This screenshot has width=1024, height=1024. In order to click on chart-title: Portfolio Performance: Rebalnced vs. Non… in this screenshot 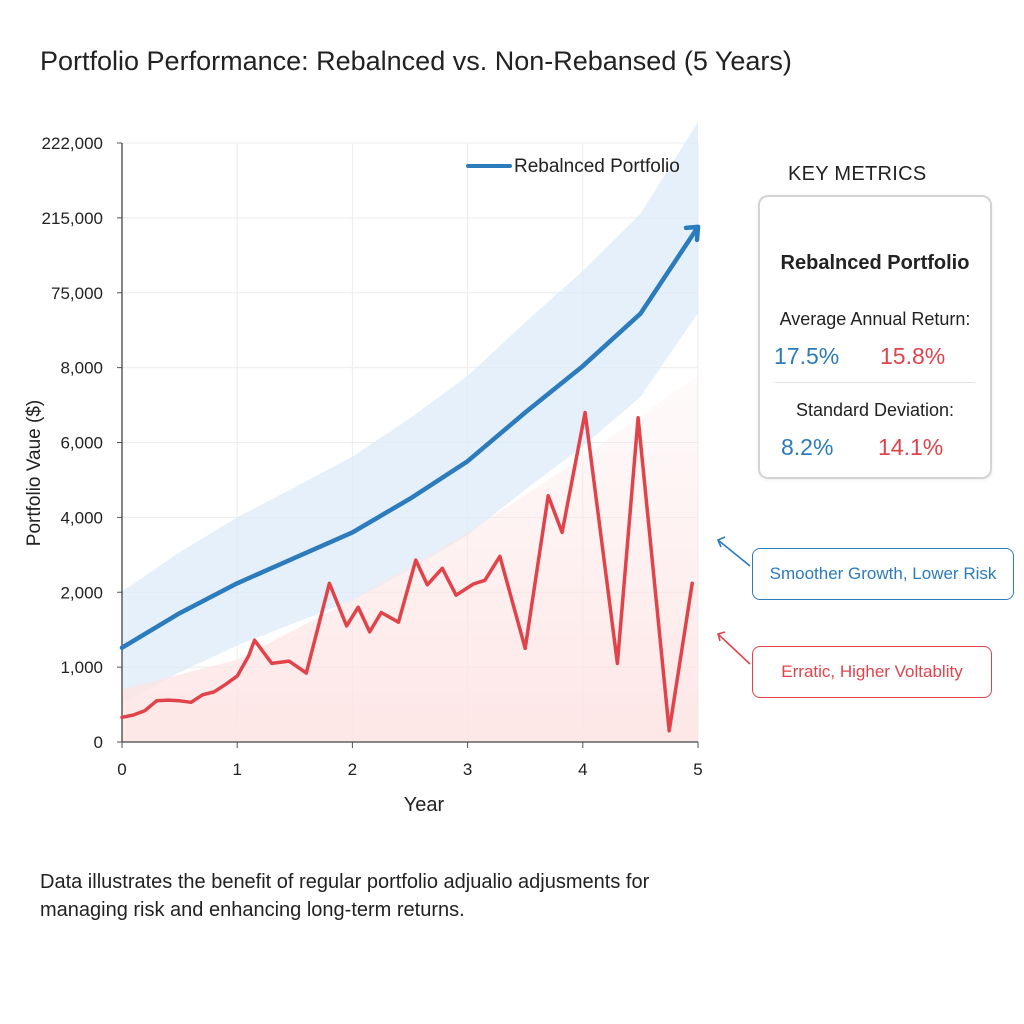, I will do `click(416, 61)`.